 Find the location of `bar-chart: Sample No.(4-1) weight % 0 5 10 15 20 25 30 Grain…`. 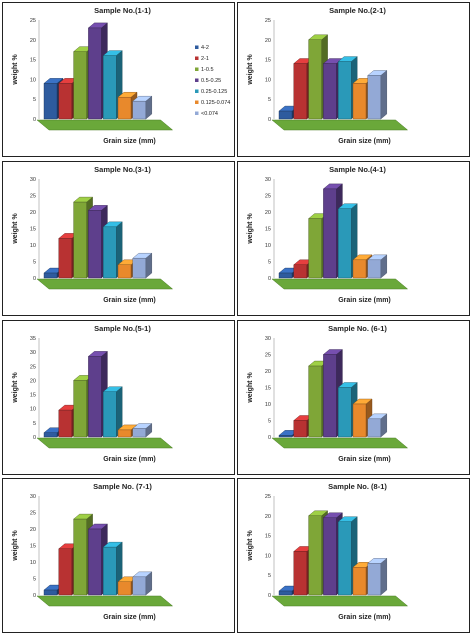

bar-chart: Sample No.(4-1) weight % 0 5 10 15 20 25 30 Grain… is located at coordinates (328, 234).